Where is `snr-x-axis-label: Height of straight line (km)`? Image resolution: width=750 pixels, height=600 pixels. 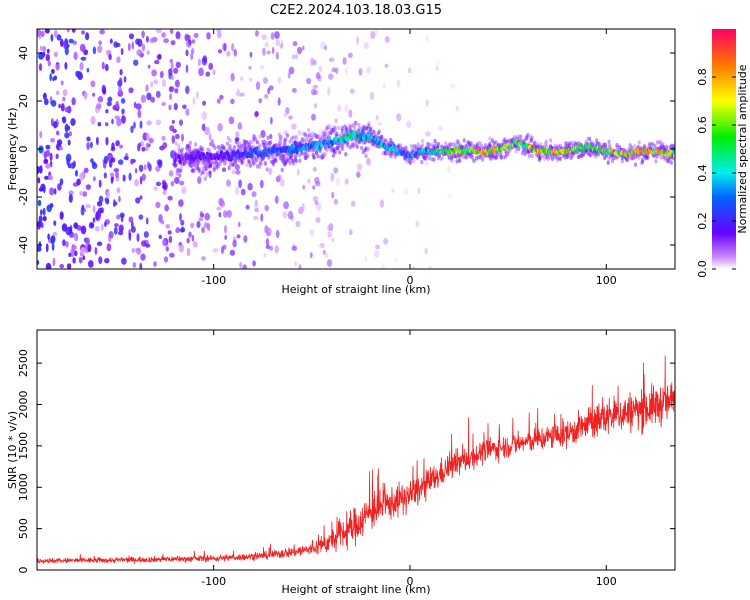 snr-x-axis-label: Height of straight line (km) is located at coordinates (355, 589).